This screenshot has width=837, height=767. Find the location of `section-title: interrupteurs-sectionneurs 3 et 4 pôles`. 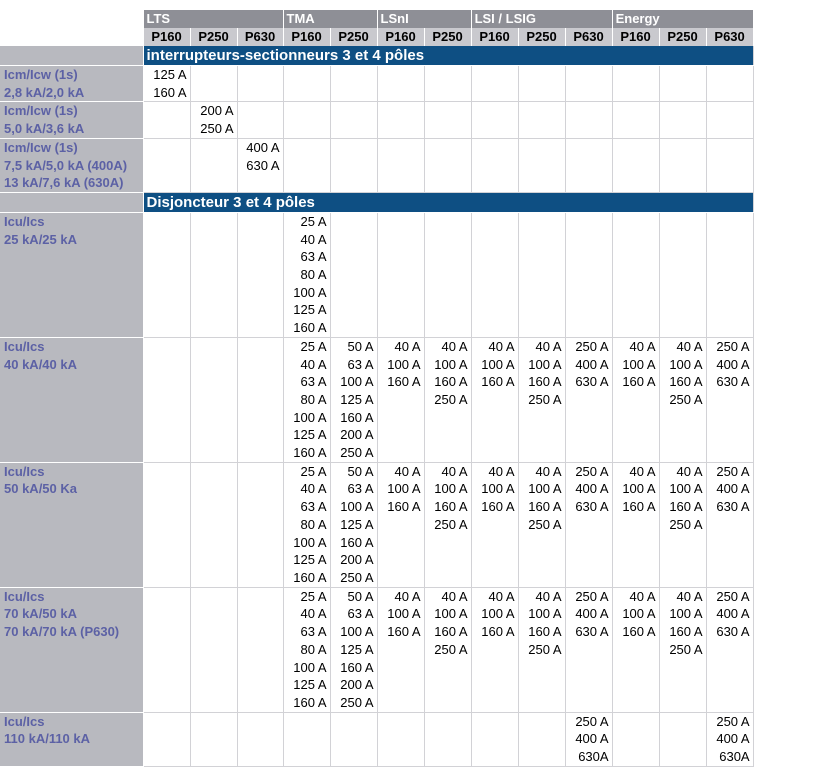

section-title: interrupteurs-sectionneurs 3 et 4 pôles is located at coordinates (448, 56).